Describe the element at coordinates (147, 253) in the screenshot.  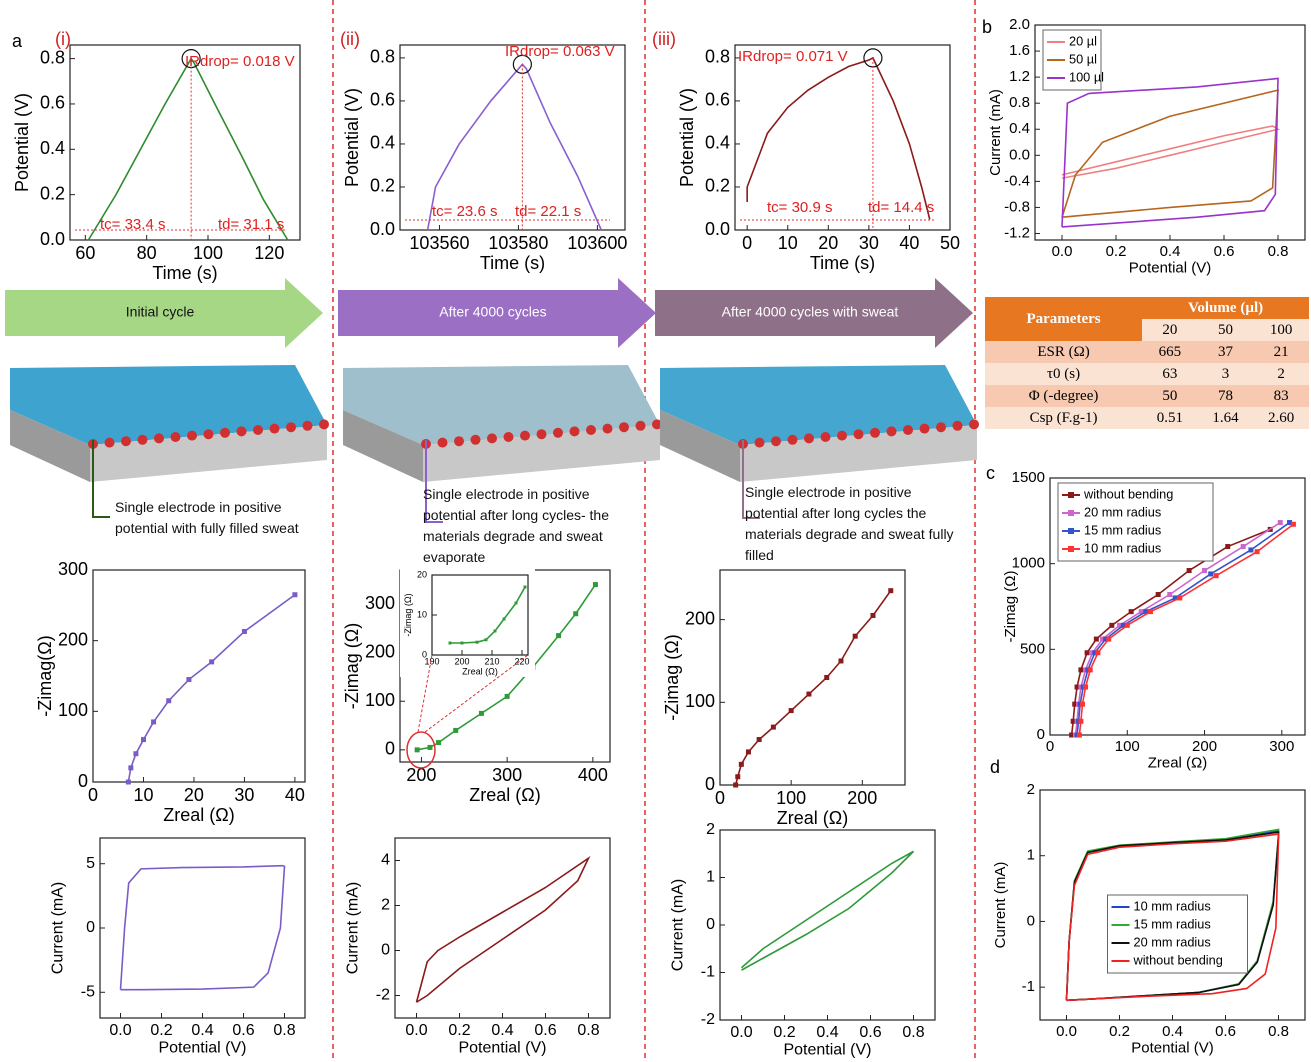
I see `x-tick-label: 80` at that location.